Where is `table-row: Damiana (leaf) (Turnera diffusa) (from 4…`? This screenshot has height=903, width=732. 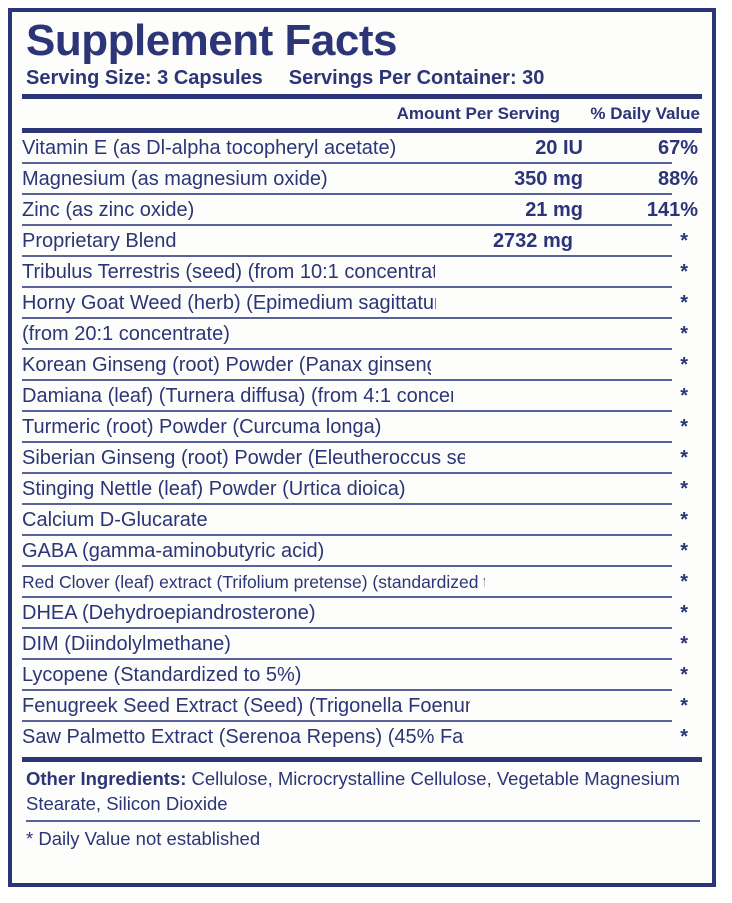 table-row: Damiana (leaf) (Turnera diffusa) (from 4… is located at coordinates (362, 396).